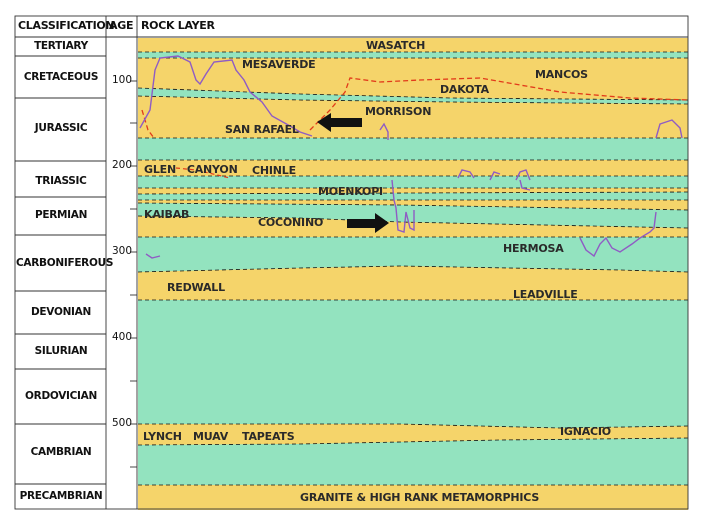  Describe the element at coordinates (61, 496) in the screenshot. I see `classification-precambrian: PRECAMBRIAN` at that location.